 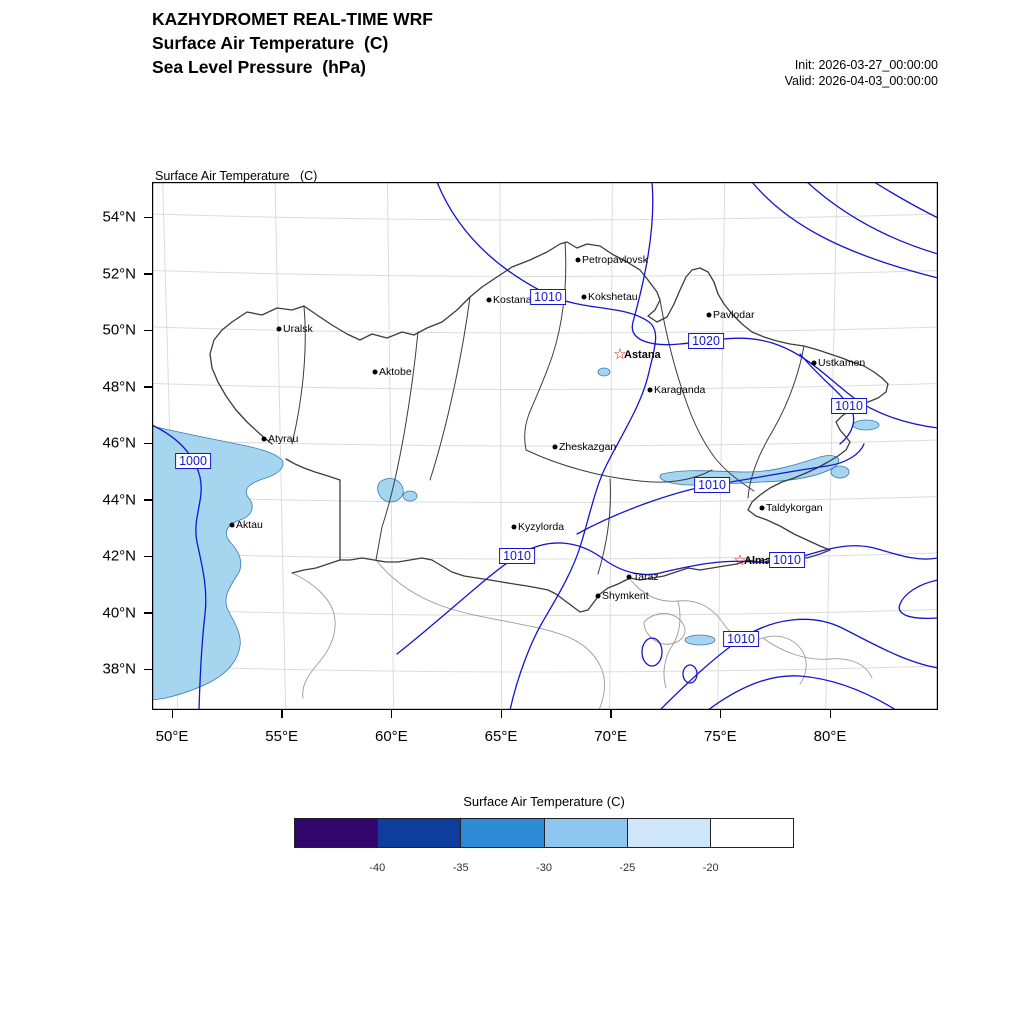 I want to click on lake-issykkul, so click(x=700, y=640).